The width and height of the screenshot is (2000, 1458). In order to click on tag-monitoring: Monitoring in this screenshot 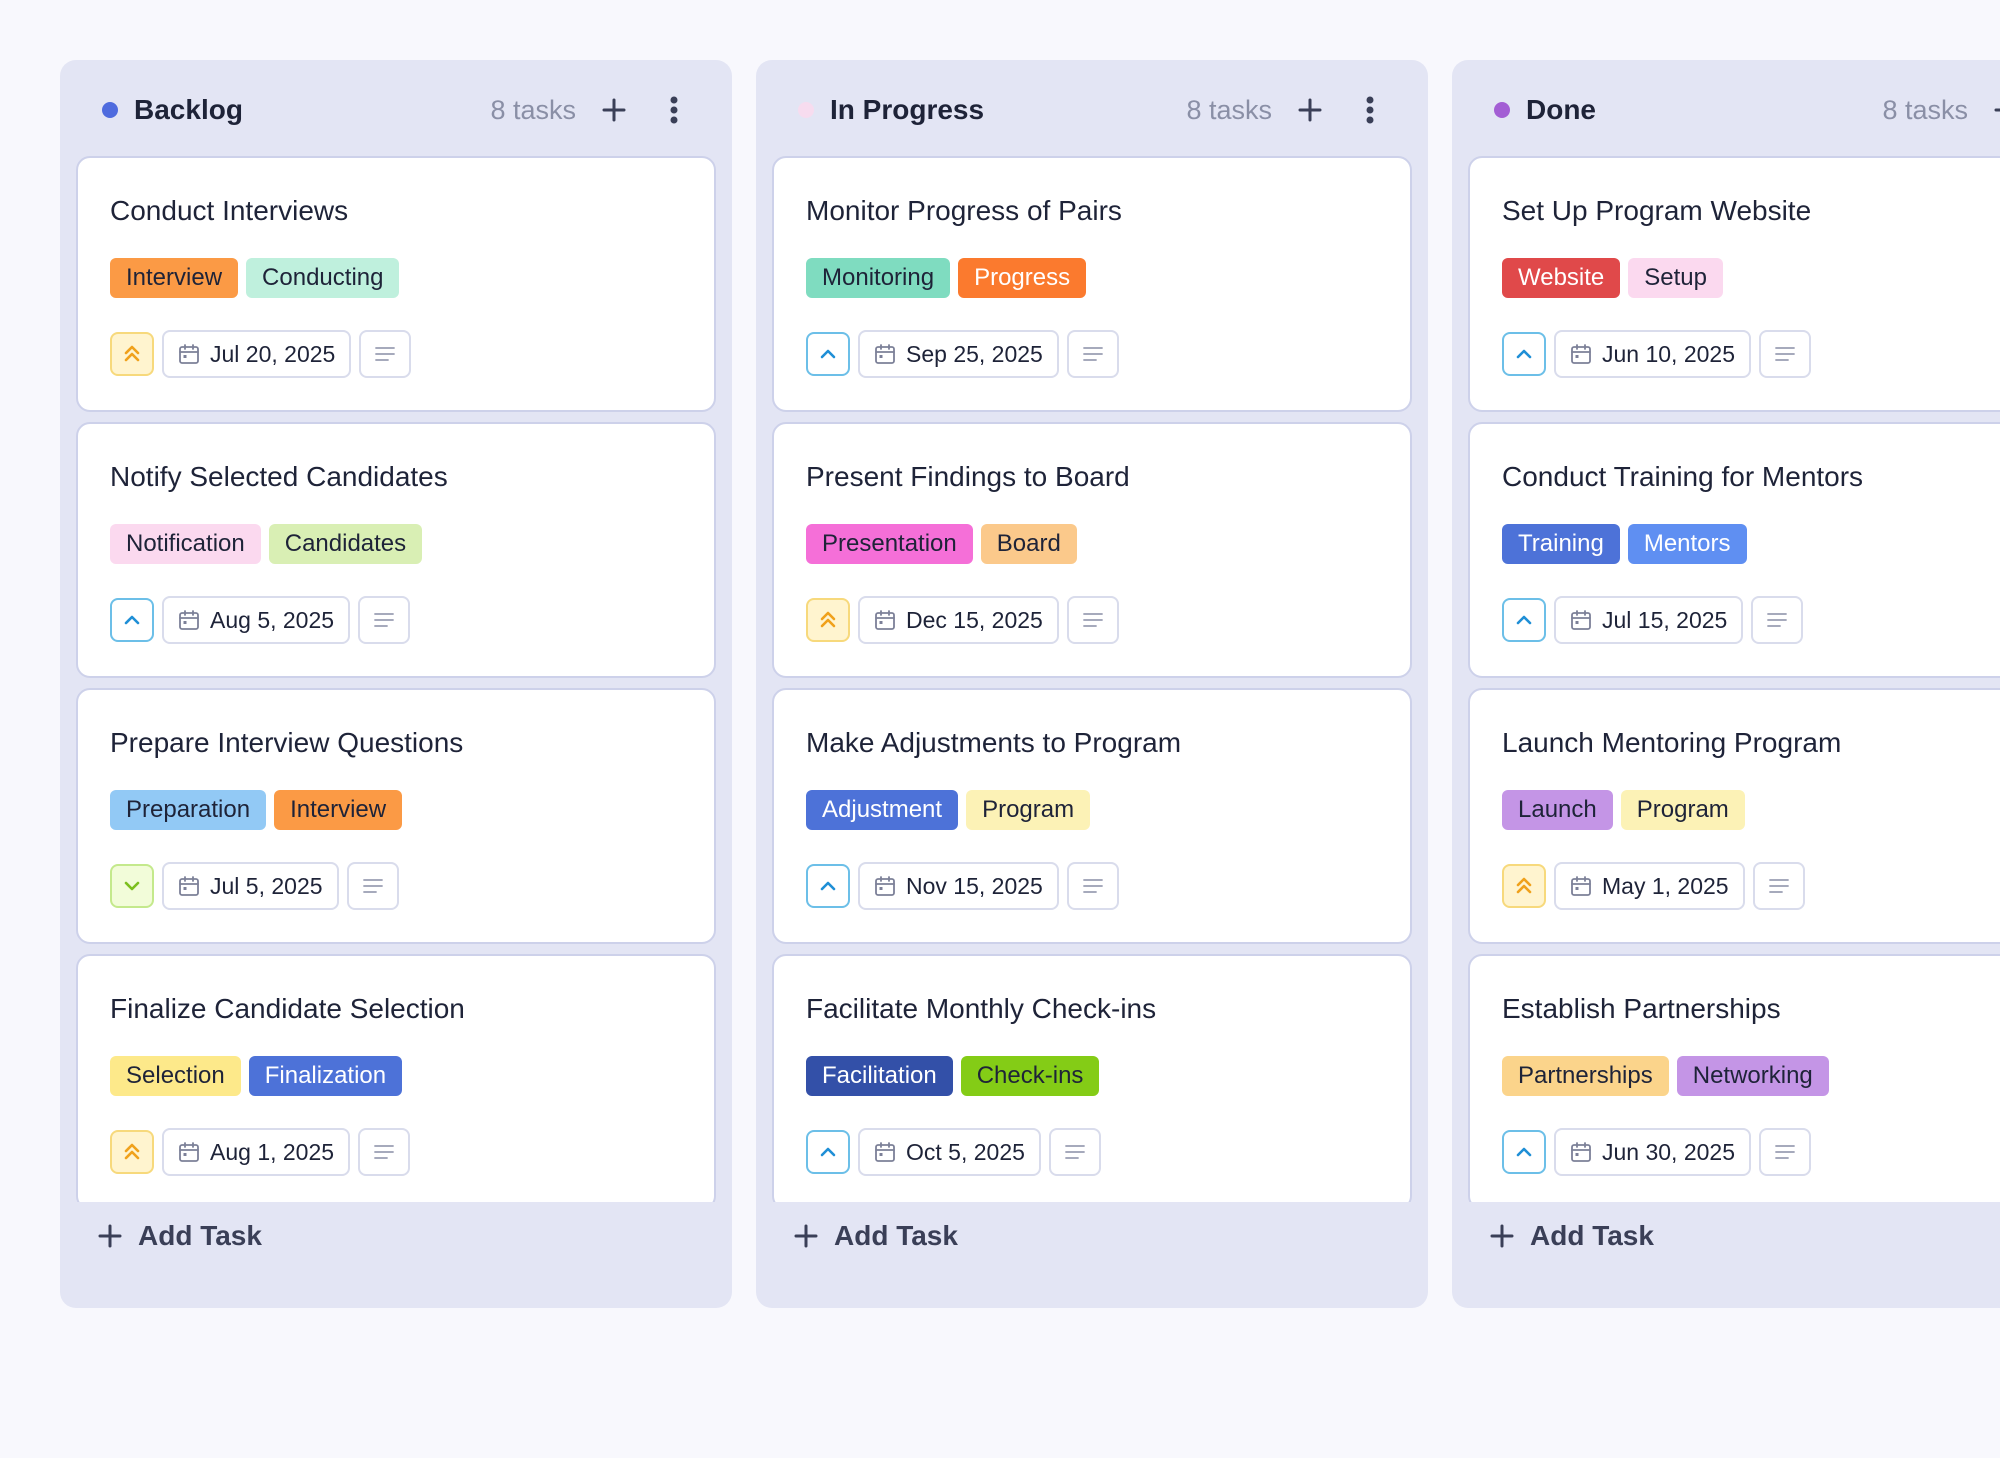, I will do `click(878, 278)`.